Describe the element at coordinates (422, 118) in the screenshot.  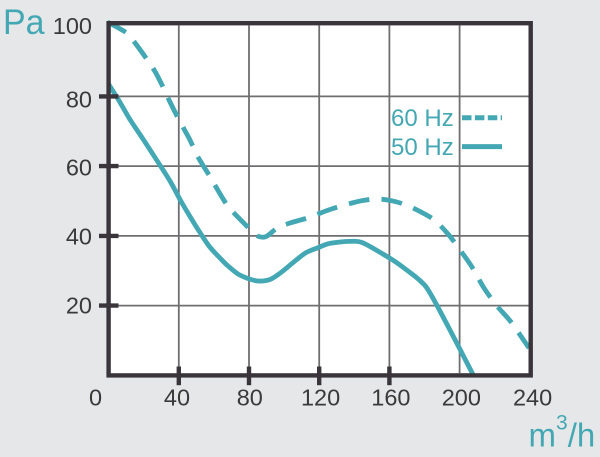
I see `svg-text: 60 Hz` at that location.